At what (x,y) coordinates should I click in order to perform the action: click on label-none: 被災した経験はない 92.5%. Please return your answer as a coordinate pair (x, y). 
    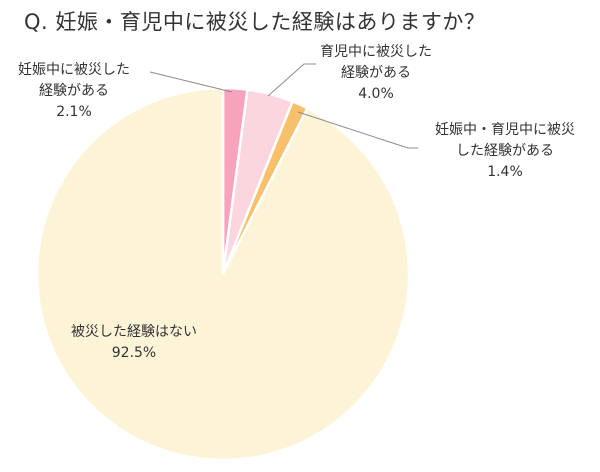
    Looking at the image, I should click on (134, 342).